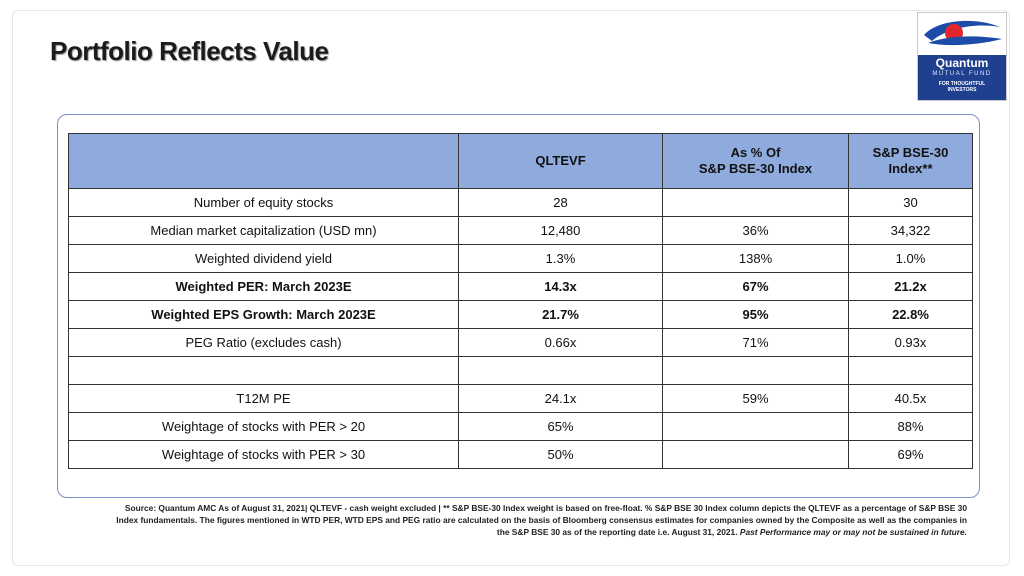  I want to click on table-row: Weighted dividend yield 1.3% 138% 1.0%, so click(520, 258).